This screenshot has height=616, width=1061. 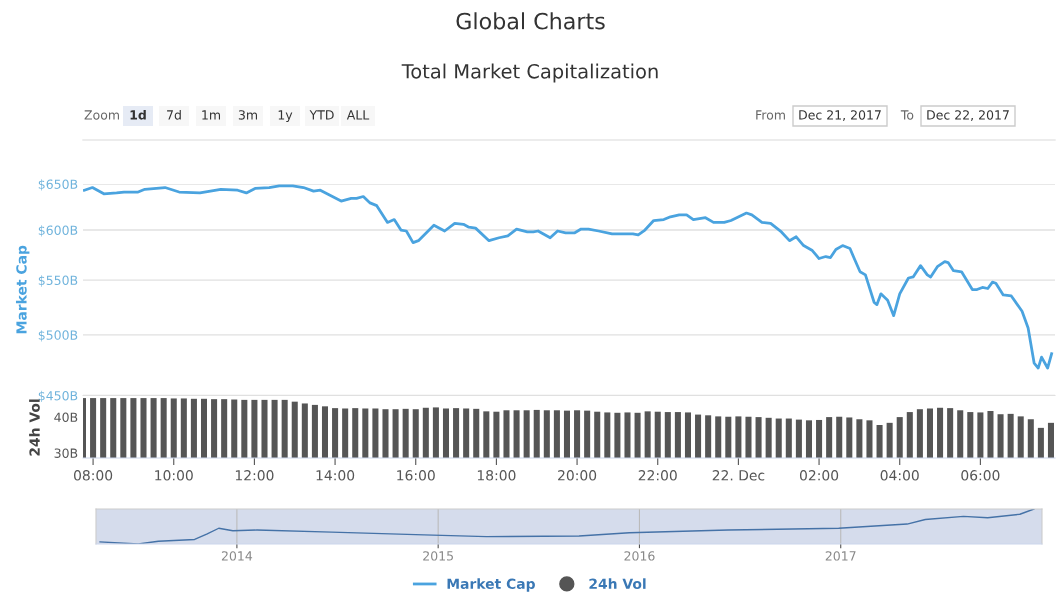 I want to click on x-tick-label: 06:00, so click(x=980, y=475).